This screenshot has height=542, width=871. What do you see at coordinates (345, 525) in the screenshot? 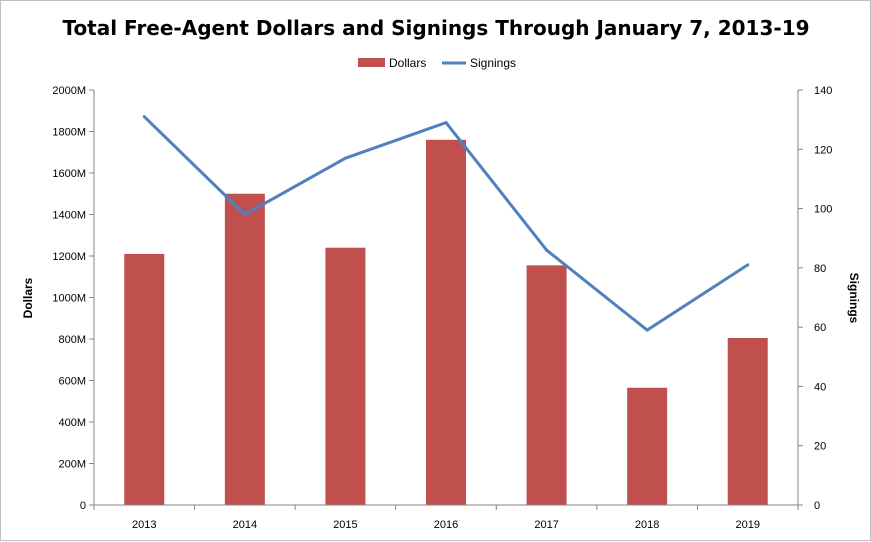
I see `x-tick-label-2015: 2015` at bounding box center [345, 525].